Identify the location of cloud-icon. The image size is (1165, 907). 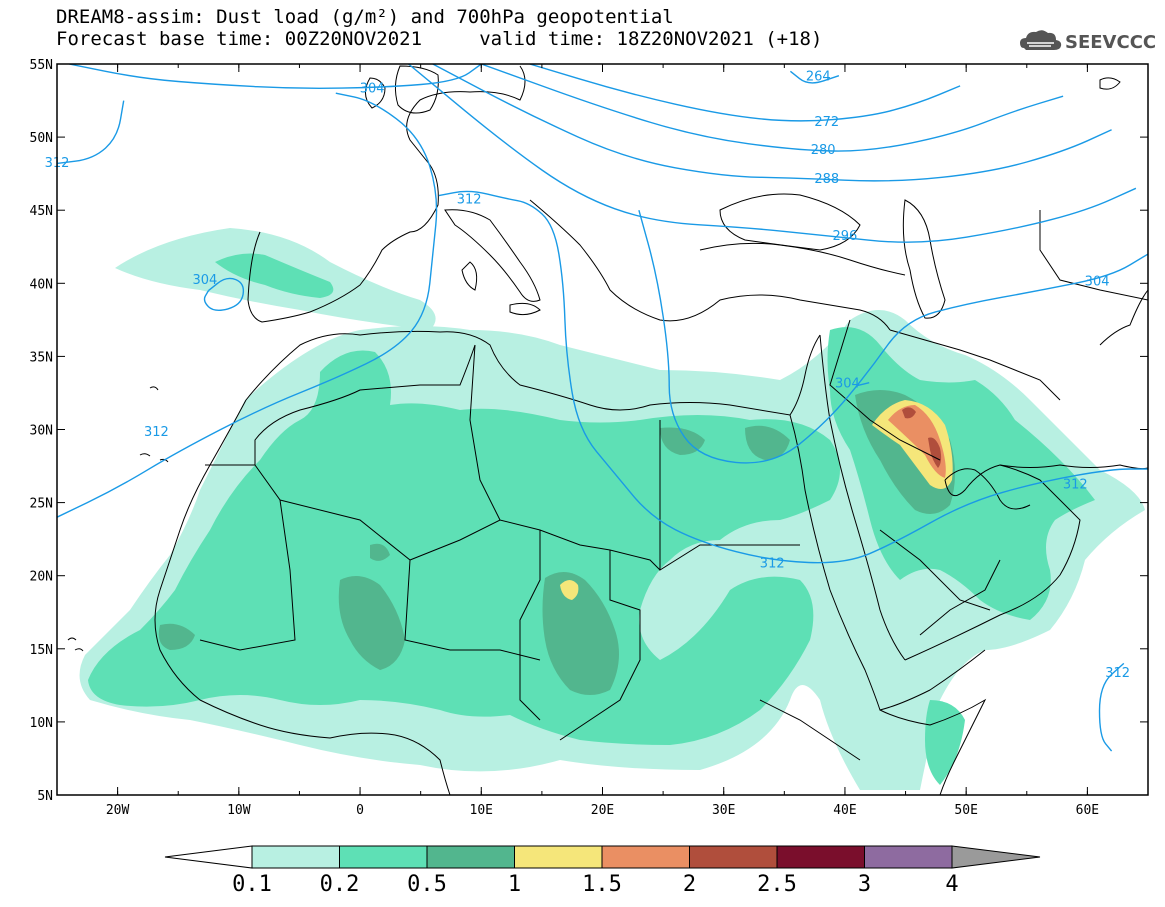
(1041, 40).